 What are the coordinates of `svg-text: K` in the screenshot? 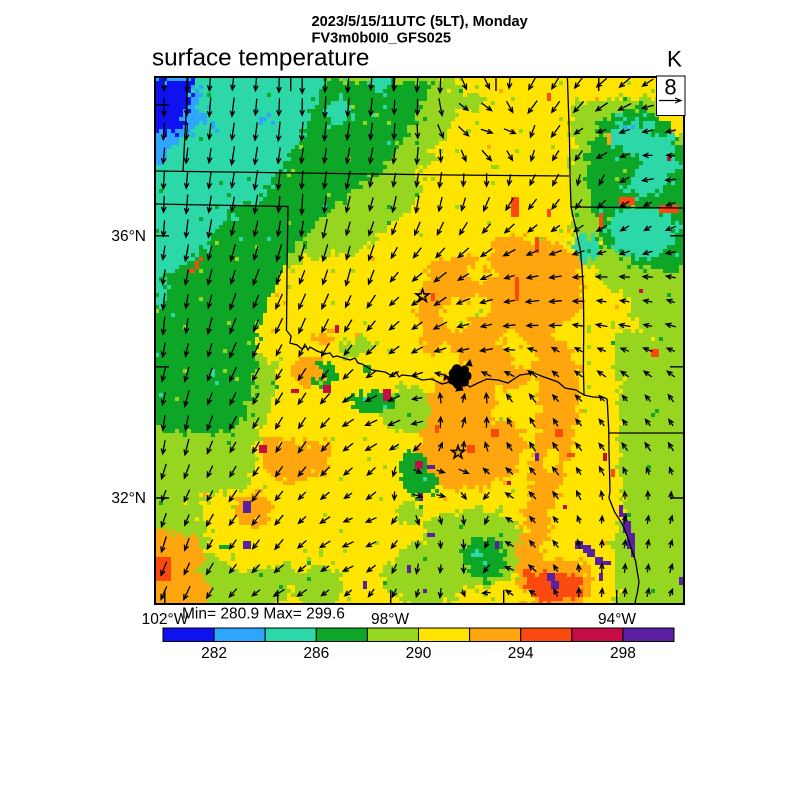 It's located at (674, 59).